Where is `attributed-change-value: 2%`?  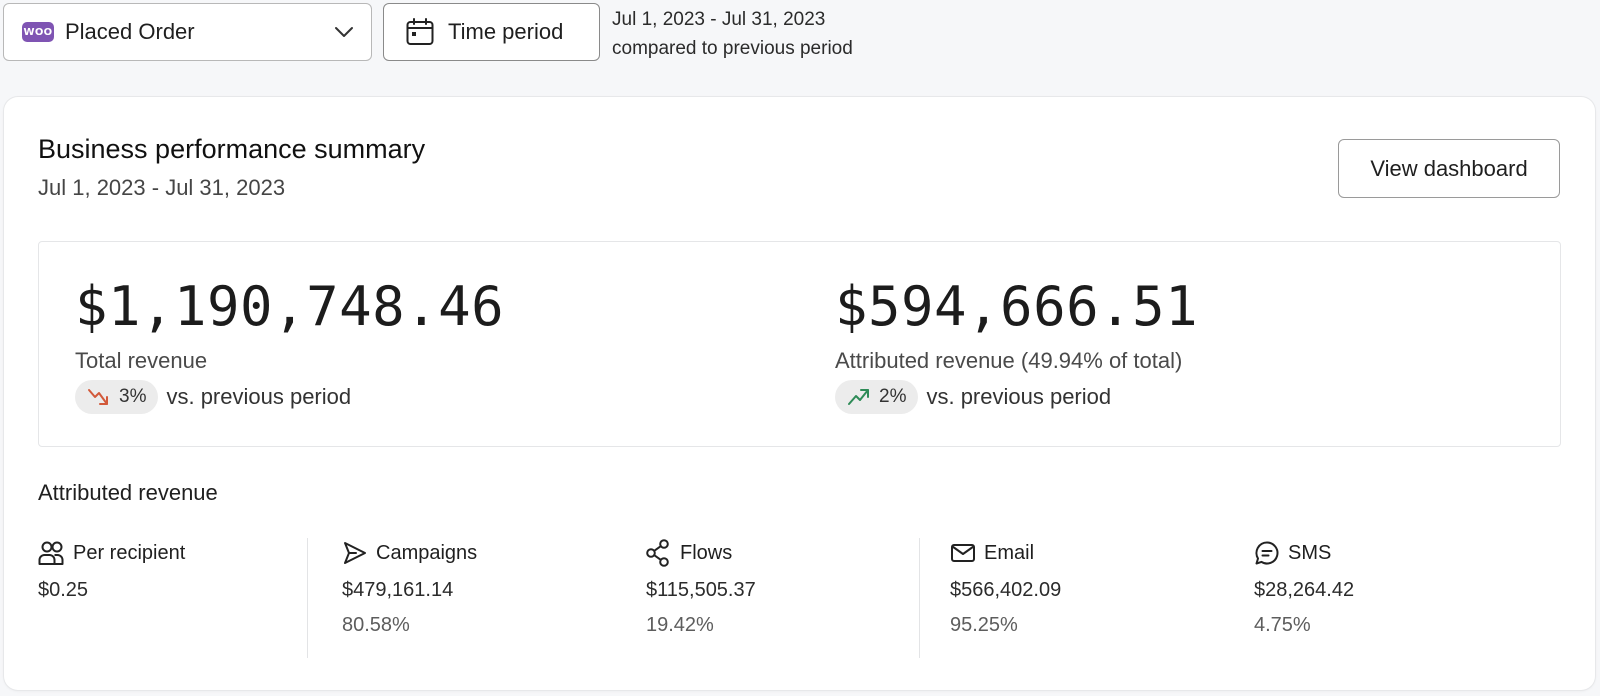 attributed-change-value: 2% is located at coordinates (893, 396).